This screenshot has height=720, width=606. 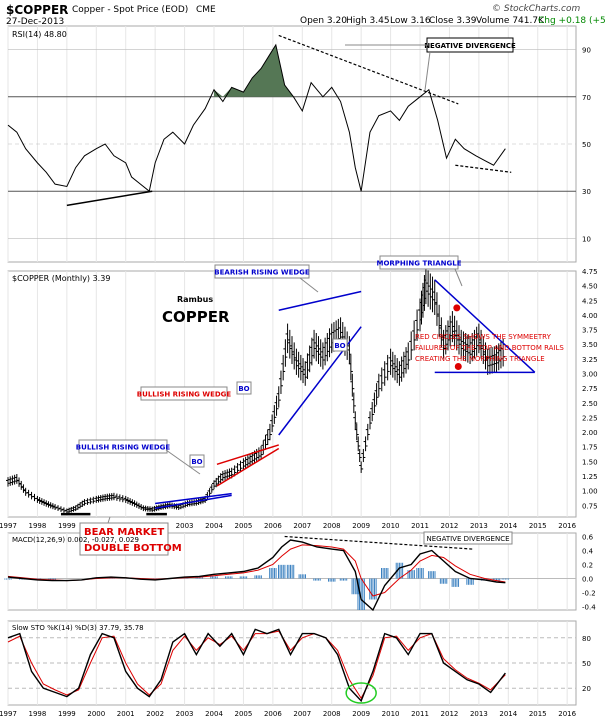 What do you see at coordinates (489, 348) in the screenshot?
I see `symmetry-note-2: FAILURES OF THE TOP AND BOTTOM RAILS` at bounding box center [489, 348].